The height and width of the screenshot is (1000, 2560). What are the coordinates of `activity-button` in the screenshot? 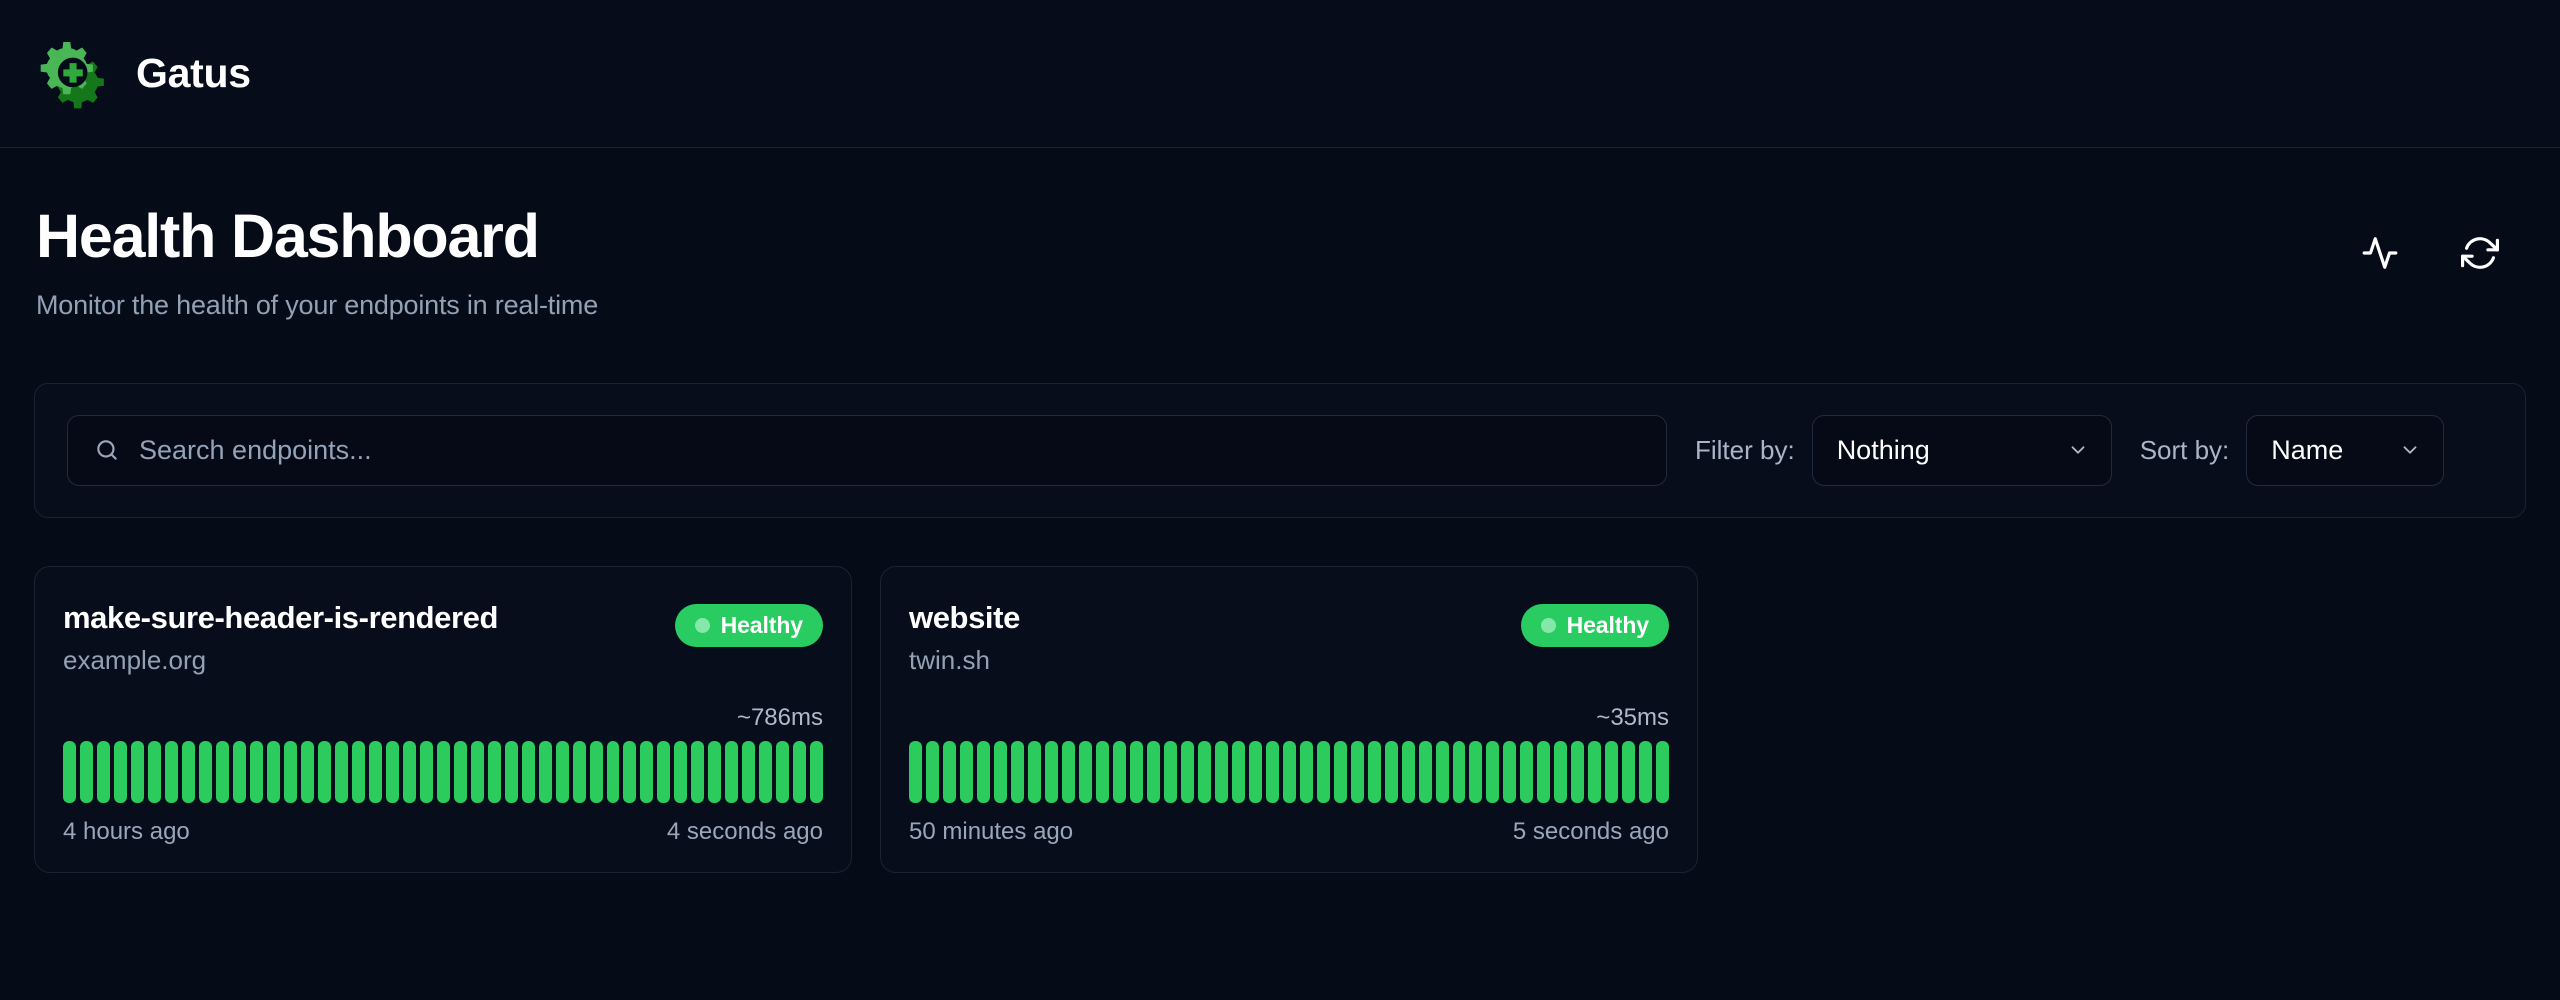 It's located at (2380, 254).